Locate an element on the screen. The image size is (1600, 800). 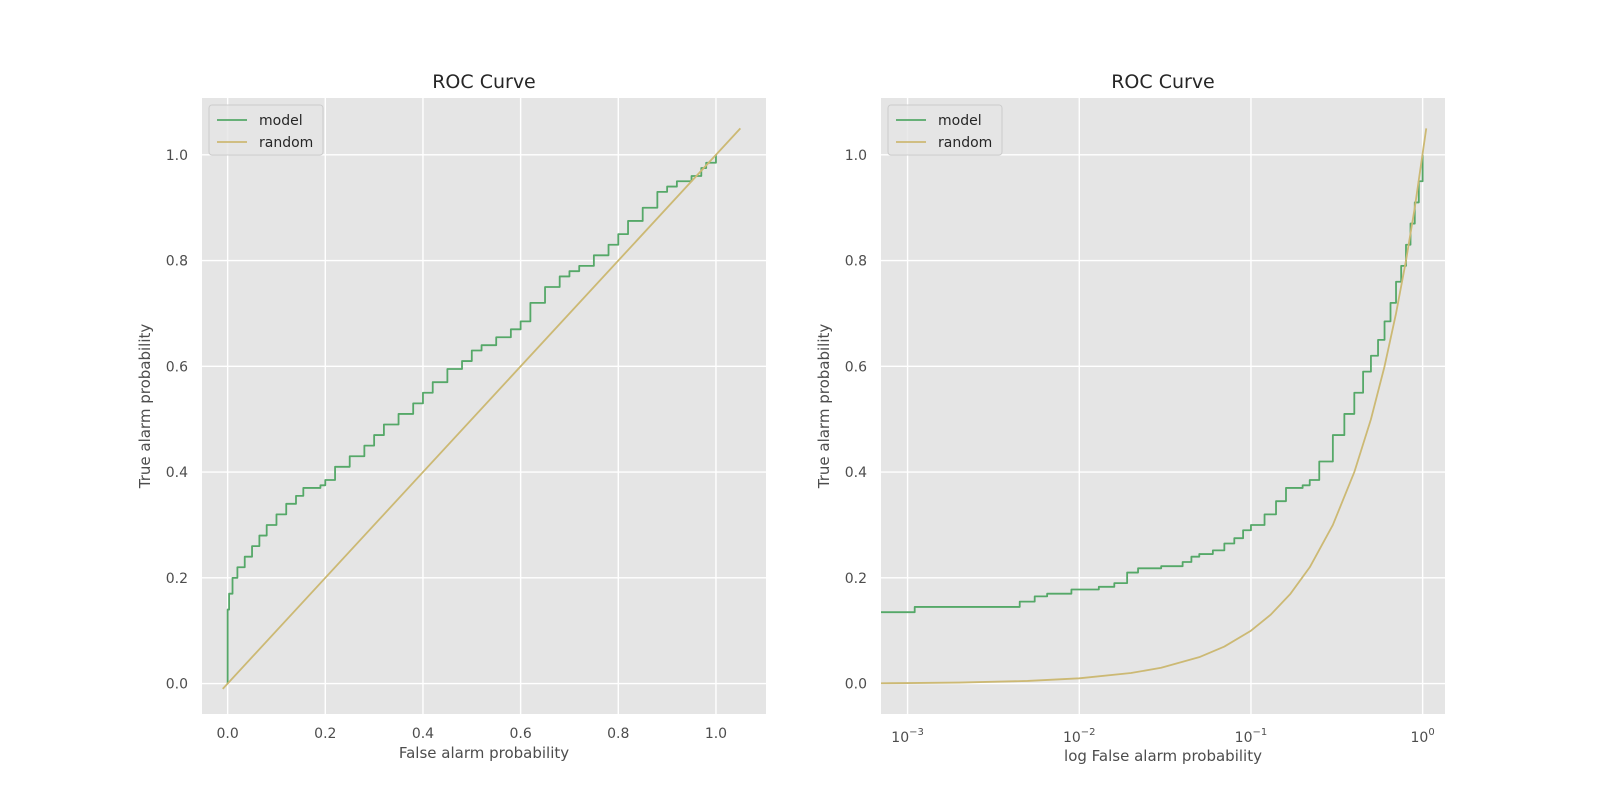
x-tick-label: 1.0 is located at coordinates (716, 734).